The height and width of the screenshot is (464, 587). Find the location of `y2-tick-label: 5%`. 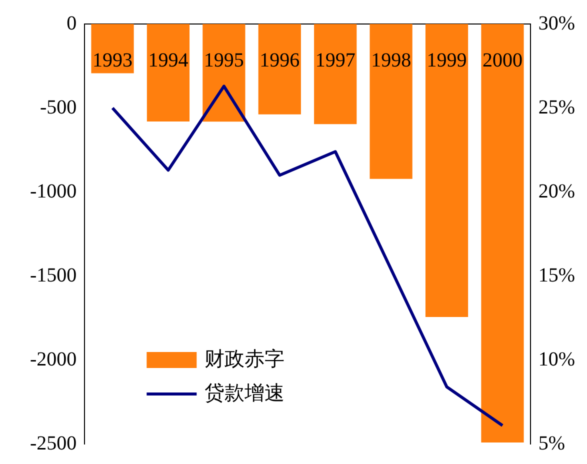

y2-tick-label: 5% is located at coordinates (552, 443).